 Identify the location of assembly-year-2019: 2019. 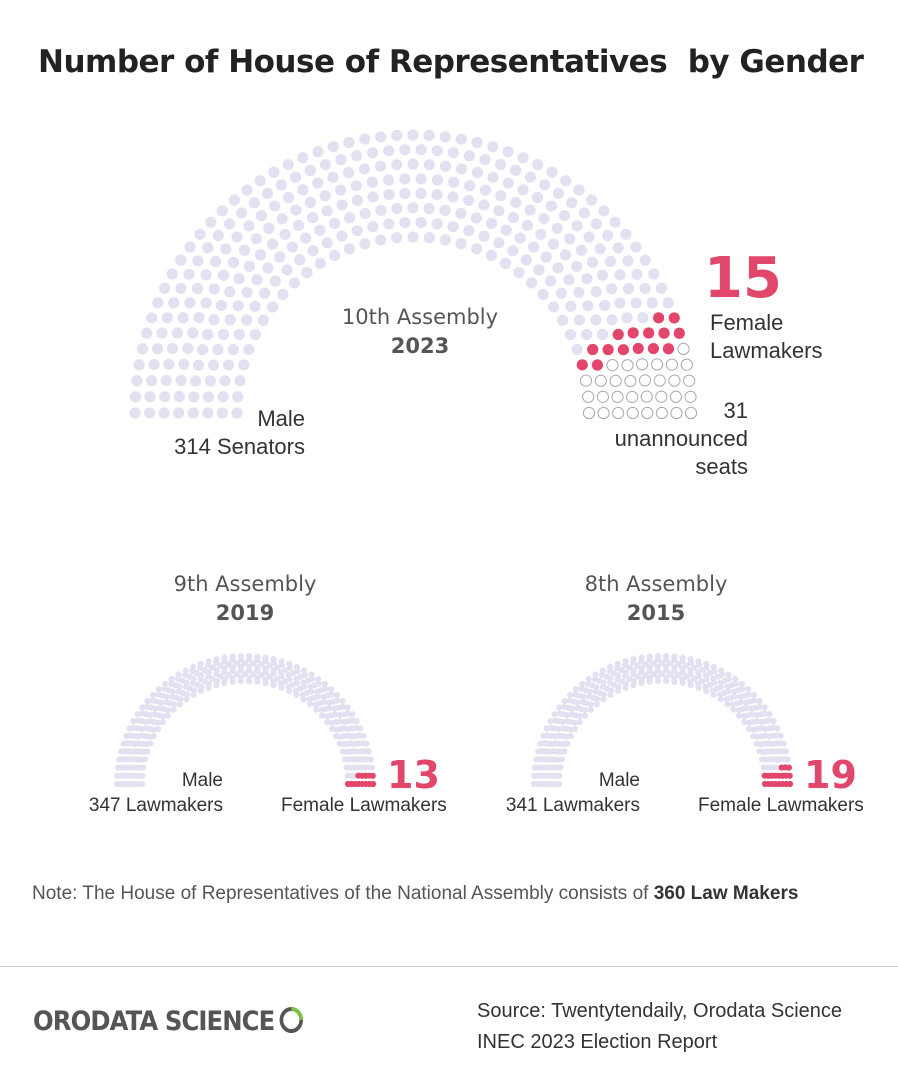
(245, 613).